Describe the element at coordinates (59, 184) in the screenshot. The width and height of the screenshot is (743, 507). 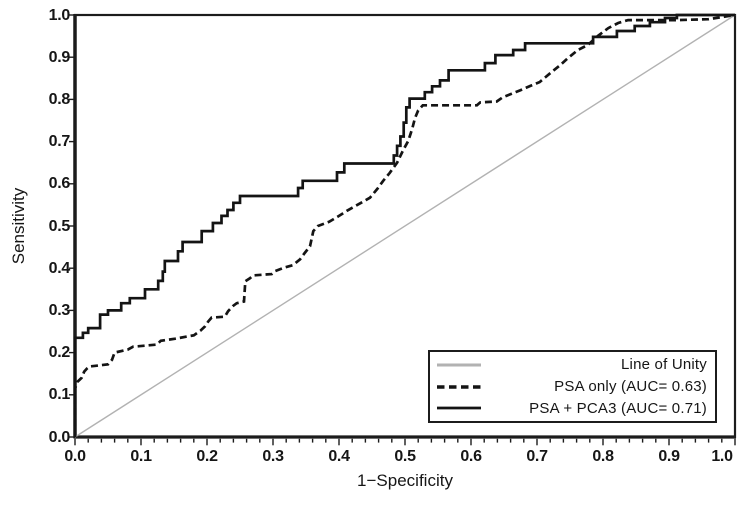
I see `y-tick-label: 0.6` at that location.